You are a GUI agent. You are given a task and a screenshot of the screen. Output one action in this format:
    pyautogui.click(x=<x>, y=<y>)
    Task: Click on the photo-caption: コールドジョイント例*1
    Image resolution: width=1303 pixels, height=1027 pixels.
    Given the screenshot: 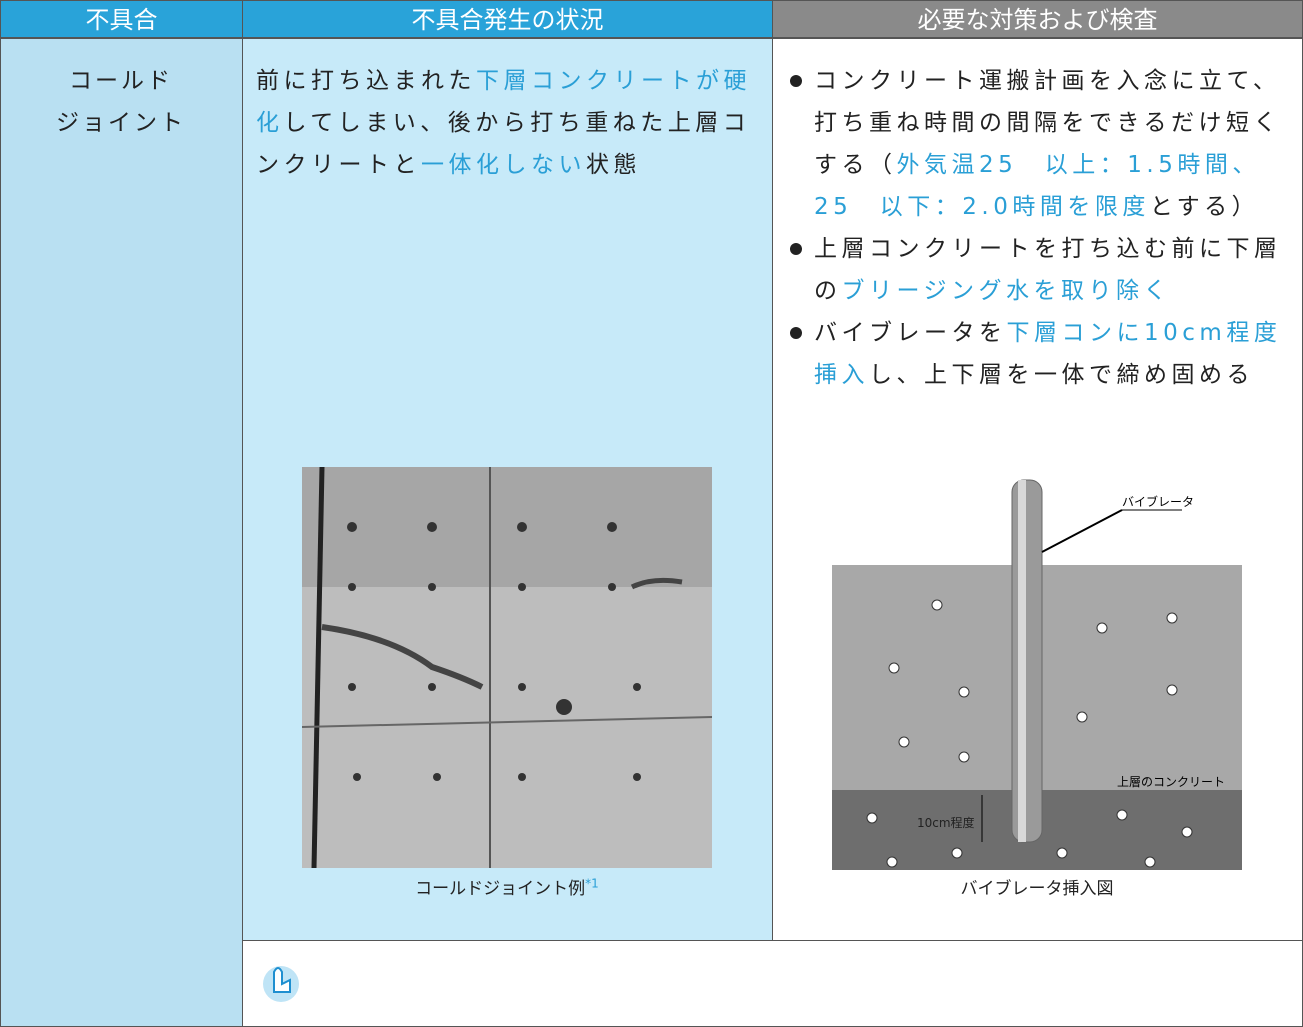 What is the action you would take?
    pyautogui.click(x=507, y=886)
    